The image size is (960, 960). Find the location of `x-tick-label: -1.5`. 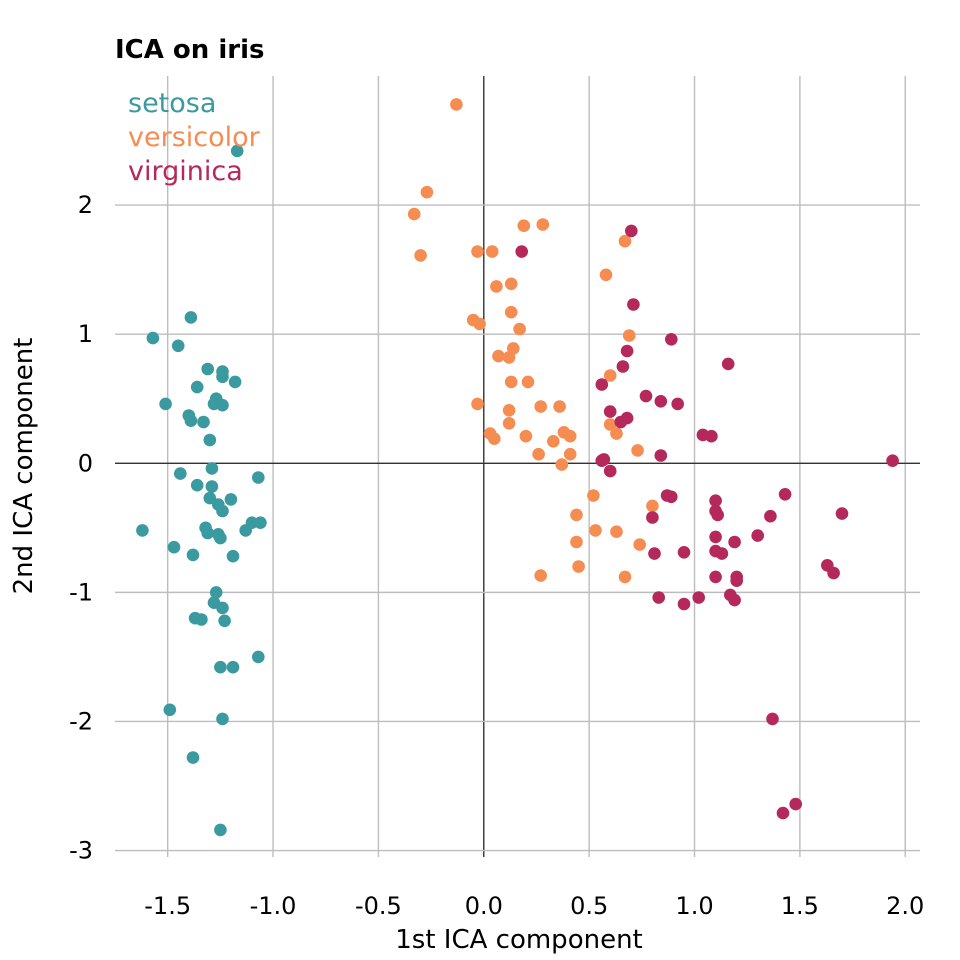

x-tick-label: -1.5 is located at coordinates (167, 906).